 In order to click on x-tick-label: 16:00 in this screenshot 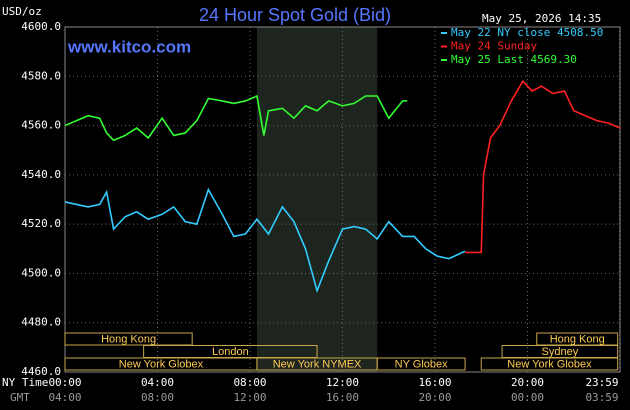, I will do `click(434, 382)`.